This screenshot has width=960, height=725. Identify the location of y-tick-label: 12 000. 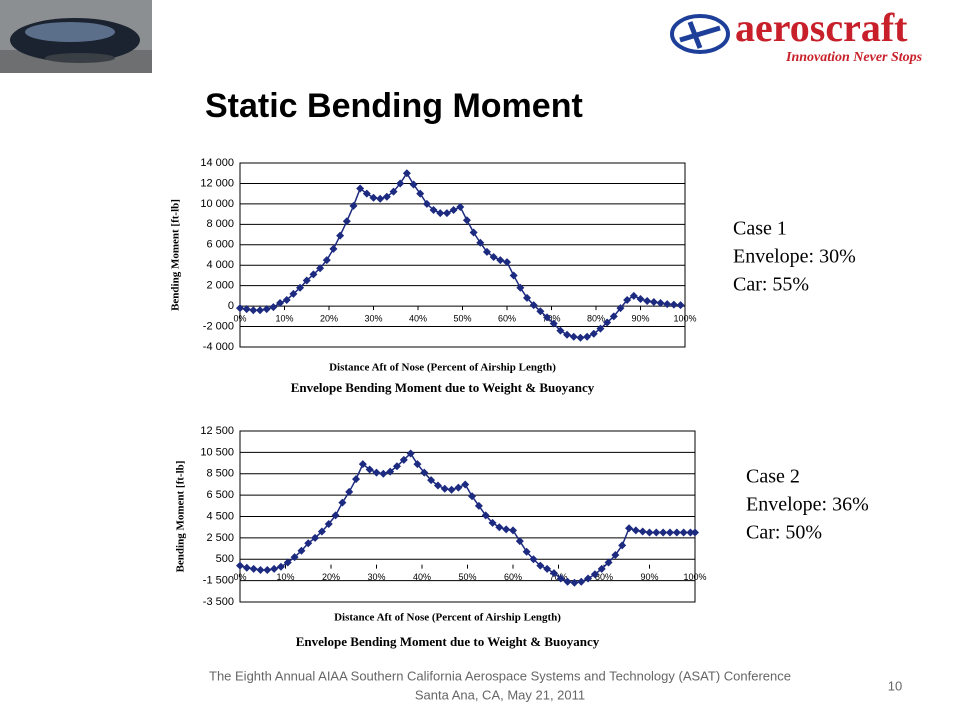
(217, 183).